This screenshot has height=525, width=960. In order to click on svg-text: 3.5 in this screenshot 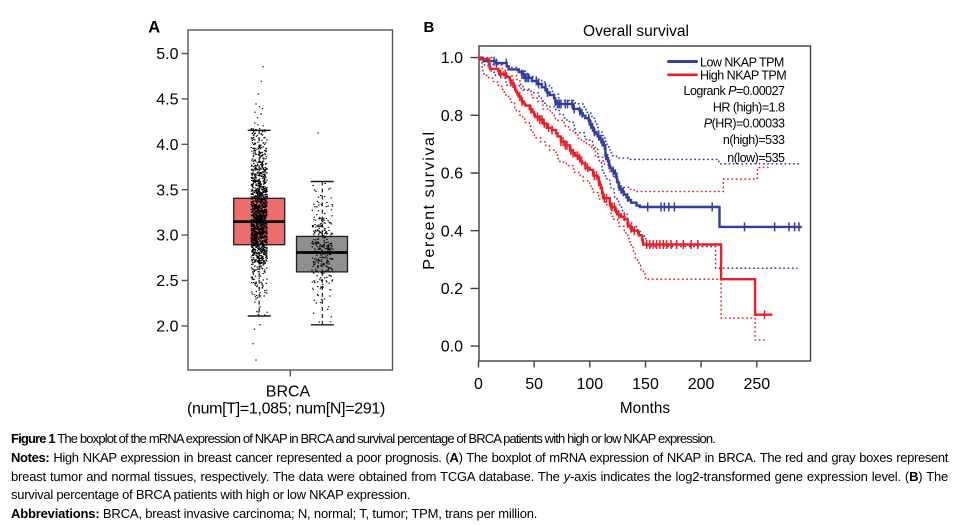, I will do `click(167, 190)`.